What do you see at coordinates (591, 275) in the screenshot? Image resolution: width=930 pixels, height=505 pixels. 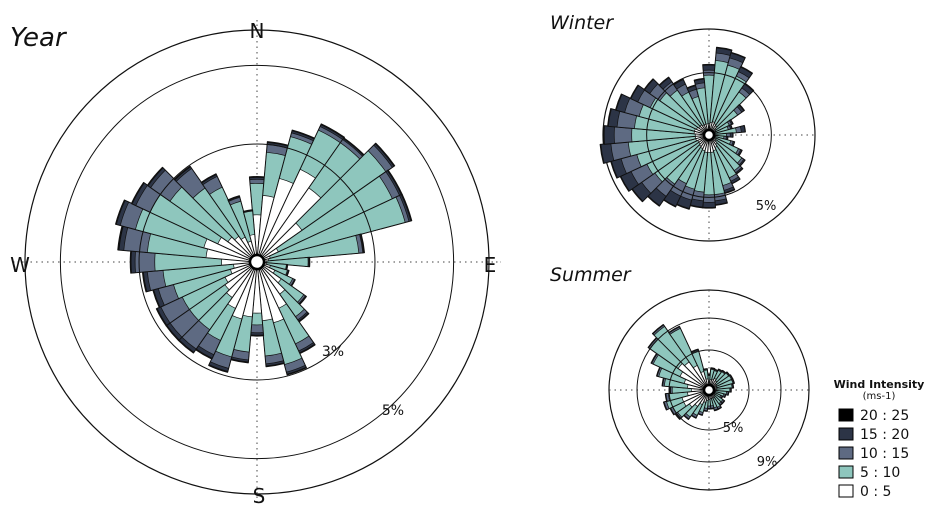 I see `summer-chart-title: Summer` at bounding box center [591, 275].